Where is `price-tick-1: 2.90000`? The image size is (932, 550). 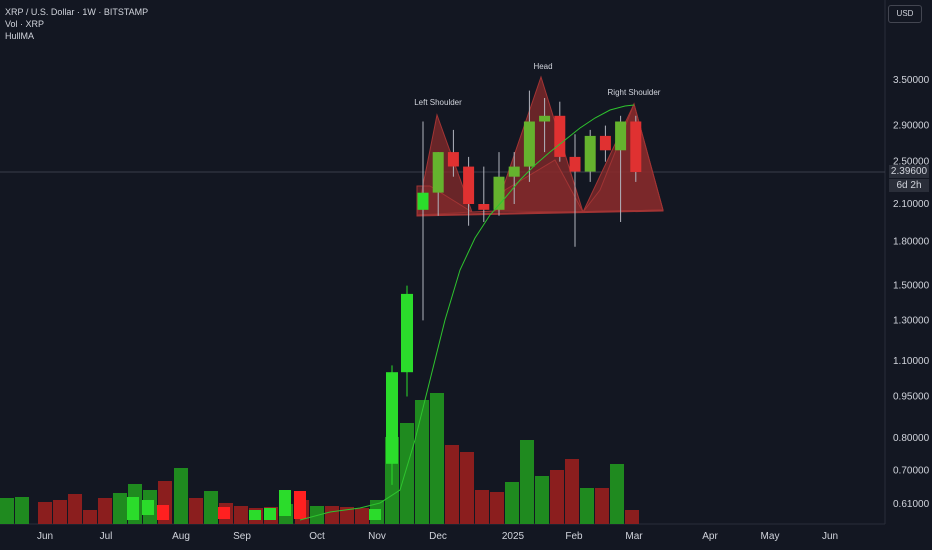
price-tick-1: 2.90000 is located at coordinates (911, 126).